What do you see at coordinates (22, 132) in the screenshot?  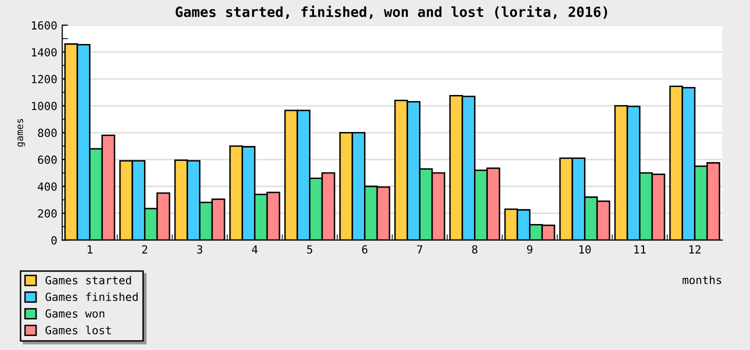 I see `y-axis-title: games` at bounding box center [22, 132].